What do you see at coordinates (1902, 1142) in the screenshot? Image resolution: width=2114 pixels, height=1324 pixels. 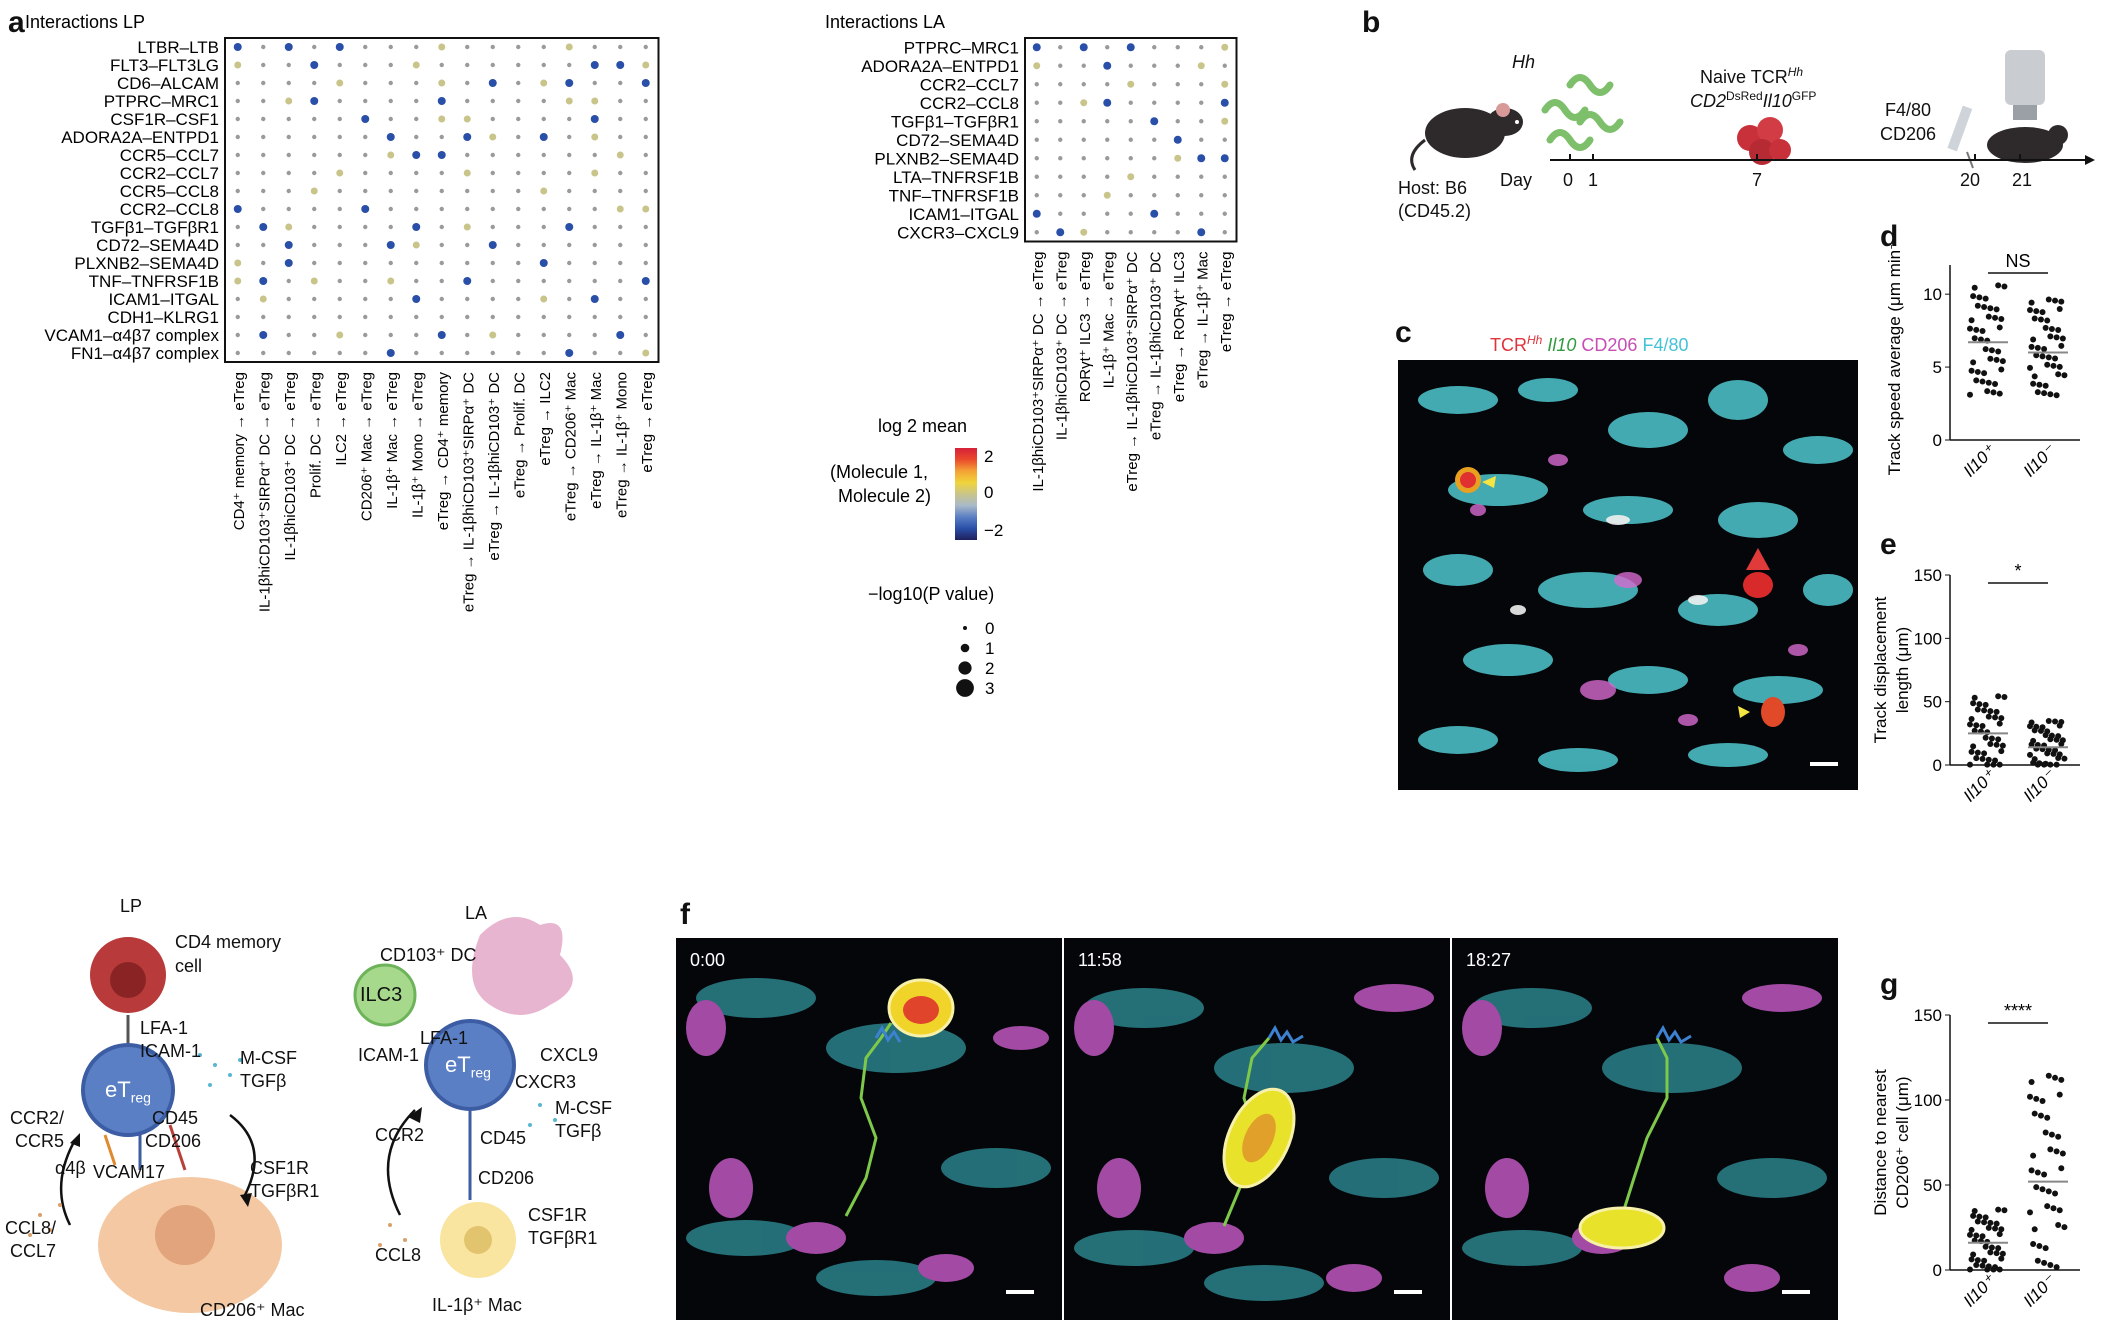 I see `chart-g-ylabel-2: CD206⁺ cell (μm)` at bounding box center [1902, 1142].